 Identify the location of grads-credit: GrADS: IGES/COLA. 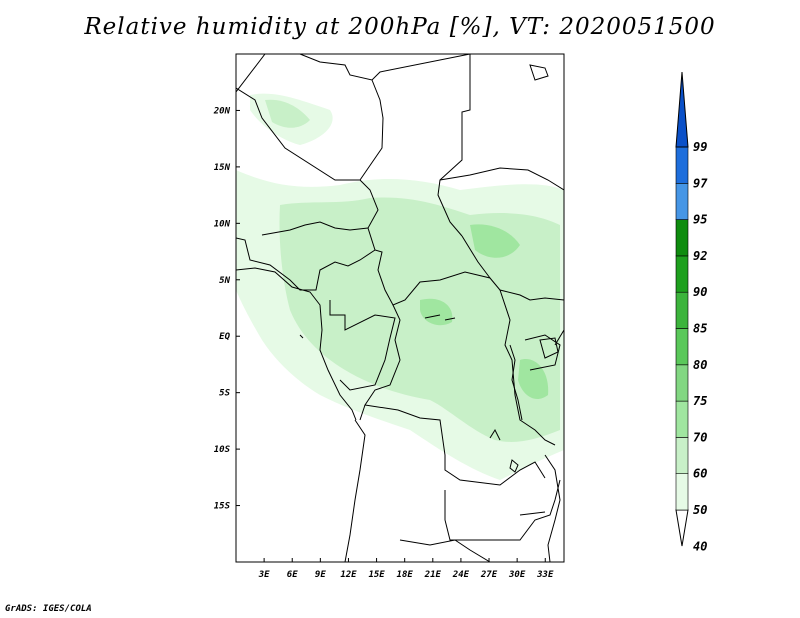
(48, 609).